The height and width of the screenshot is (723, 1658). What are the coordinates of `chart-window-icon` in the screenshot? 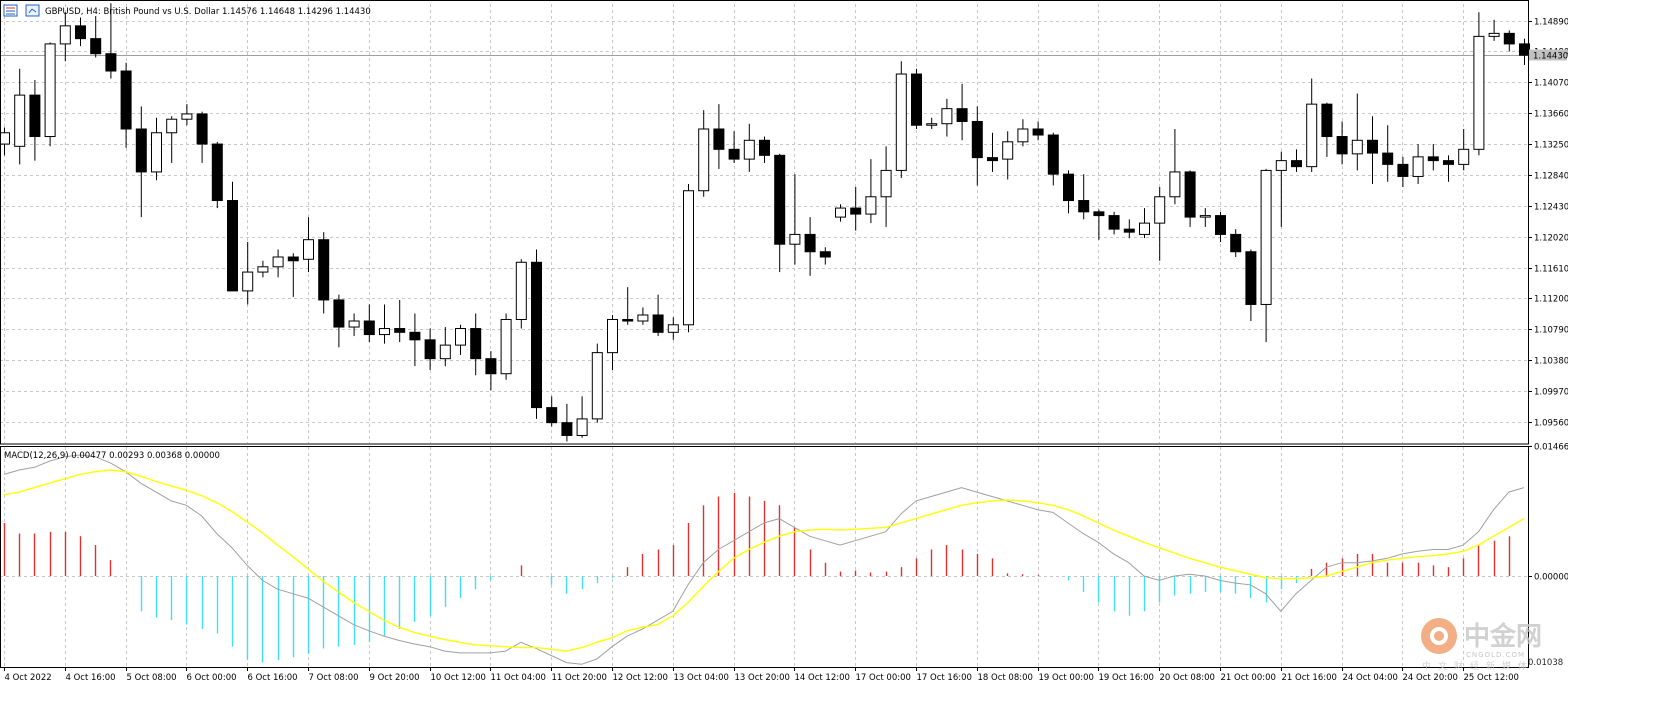 It's located at (32, 10).